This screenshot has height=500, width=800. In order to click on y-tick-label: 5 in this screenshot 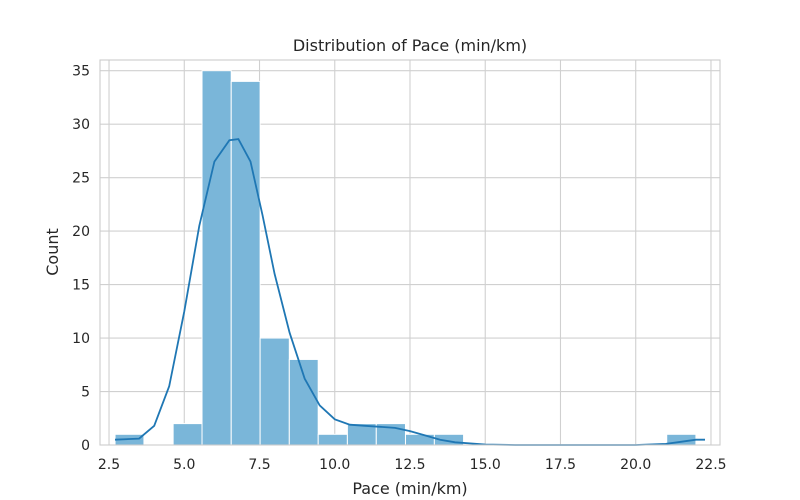, I will do `click(85, 393)`.